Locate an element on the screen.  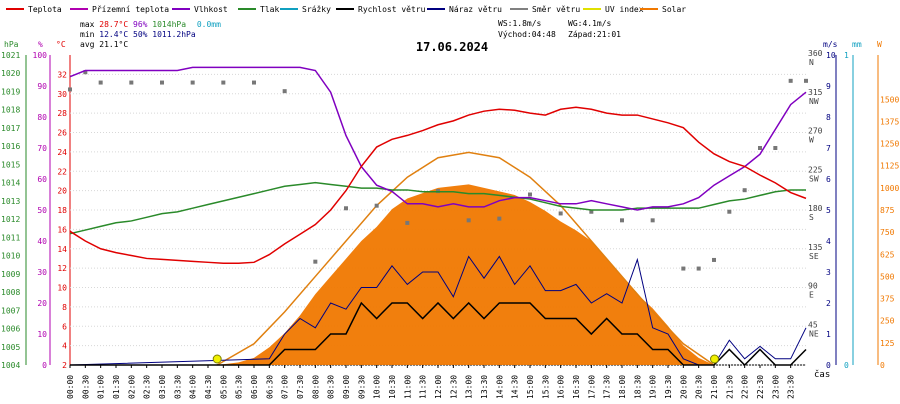
x-tick-label: 19:00 is located at coordinates (653, 387).